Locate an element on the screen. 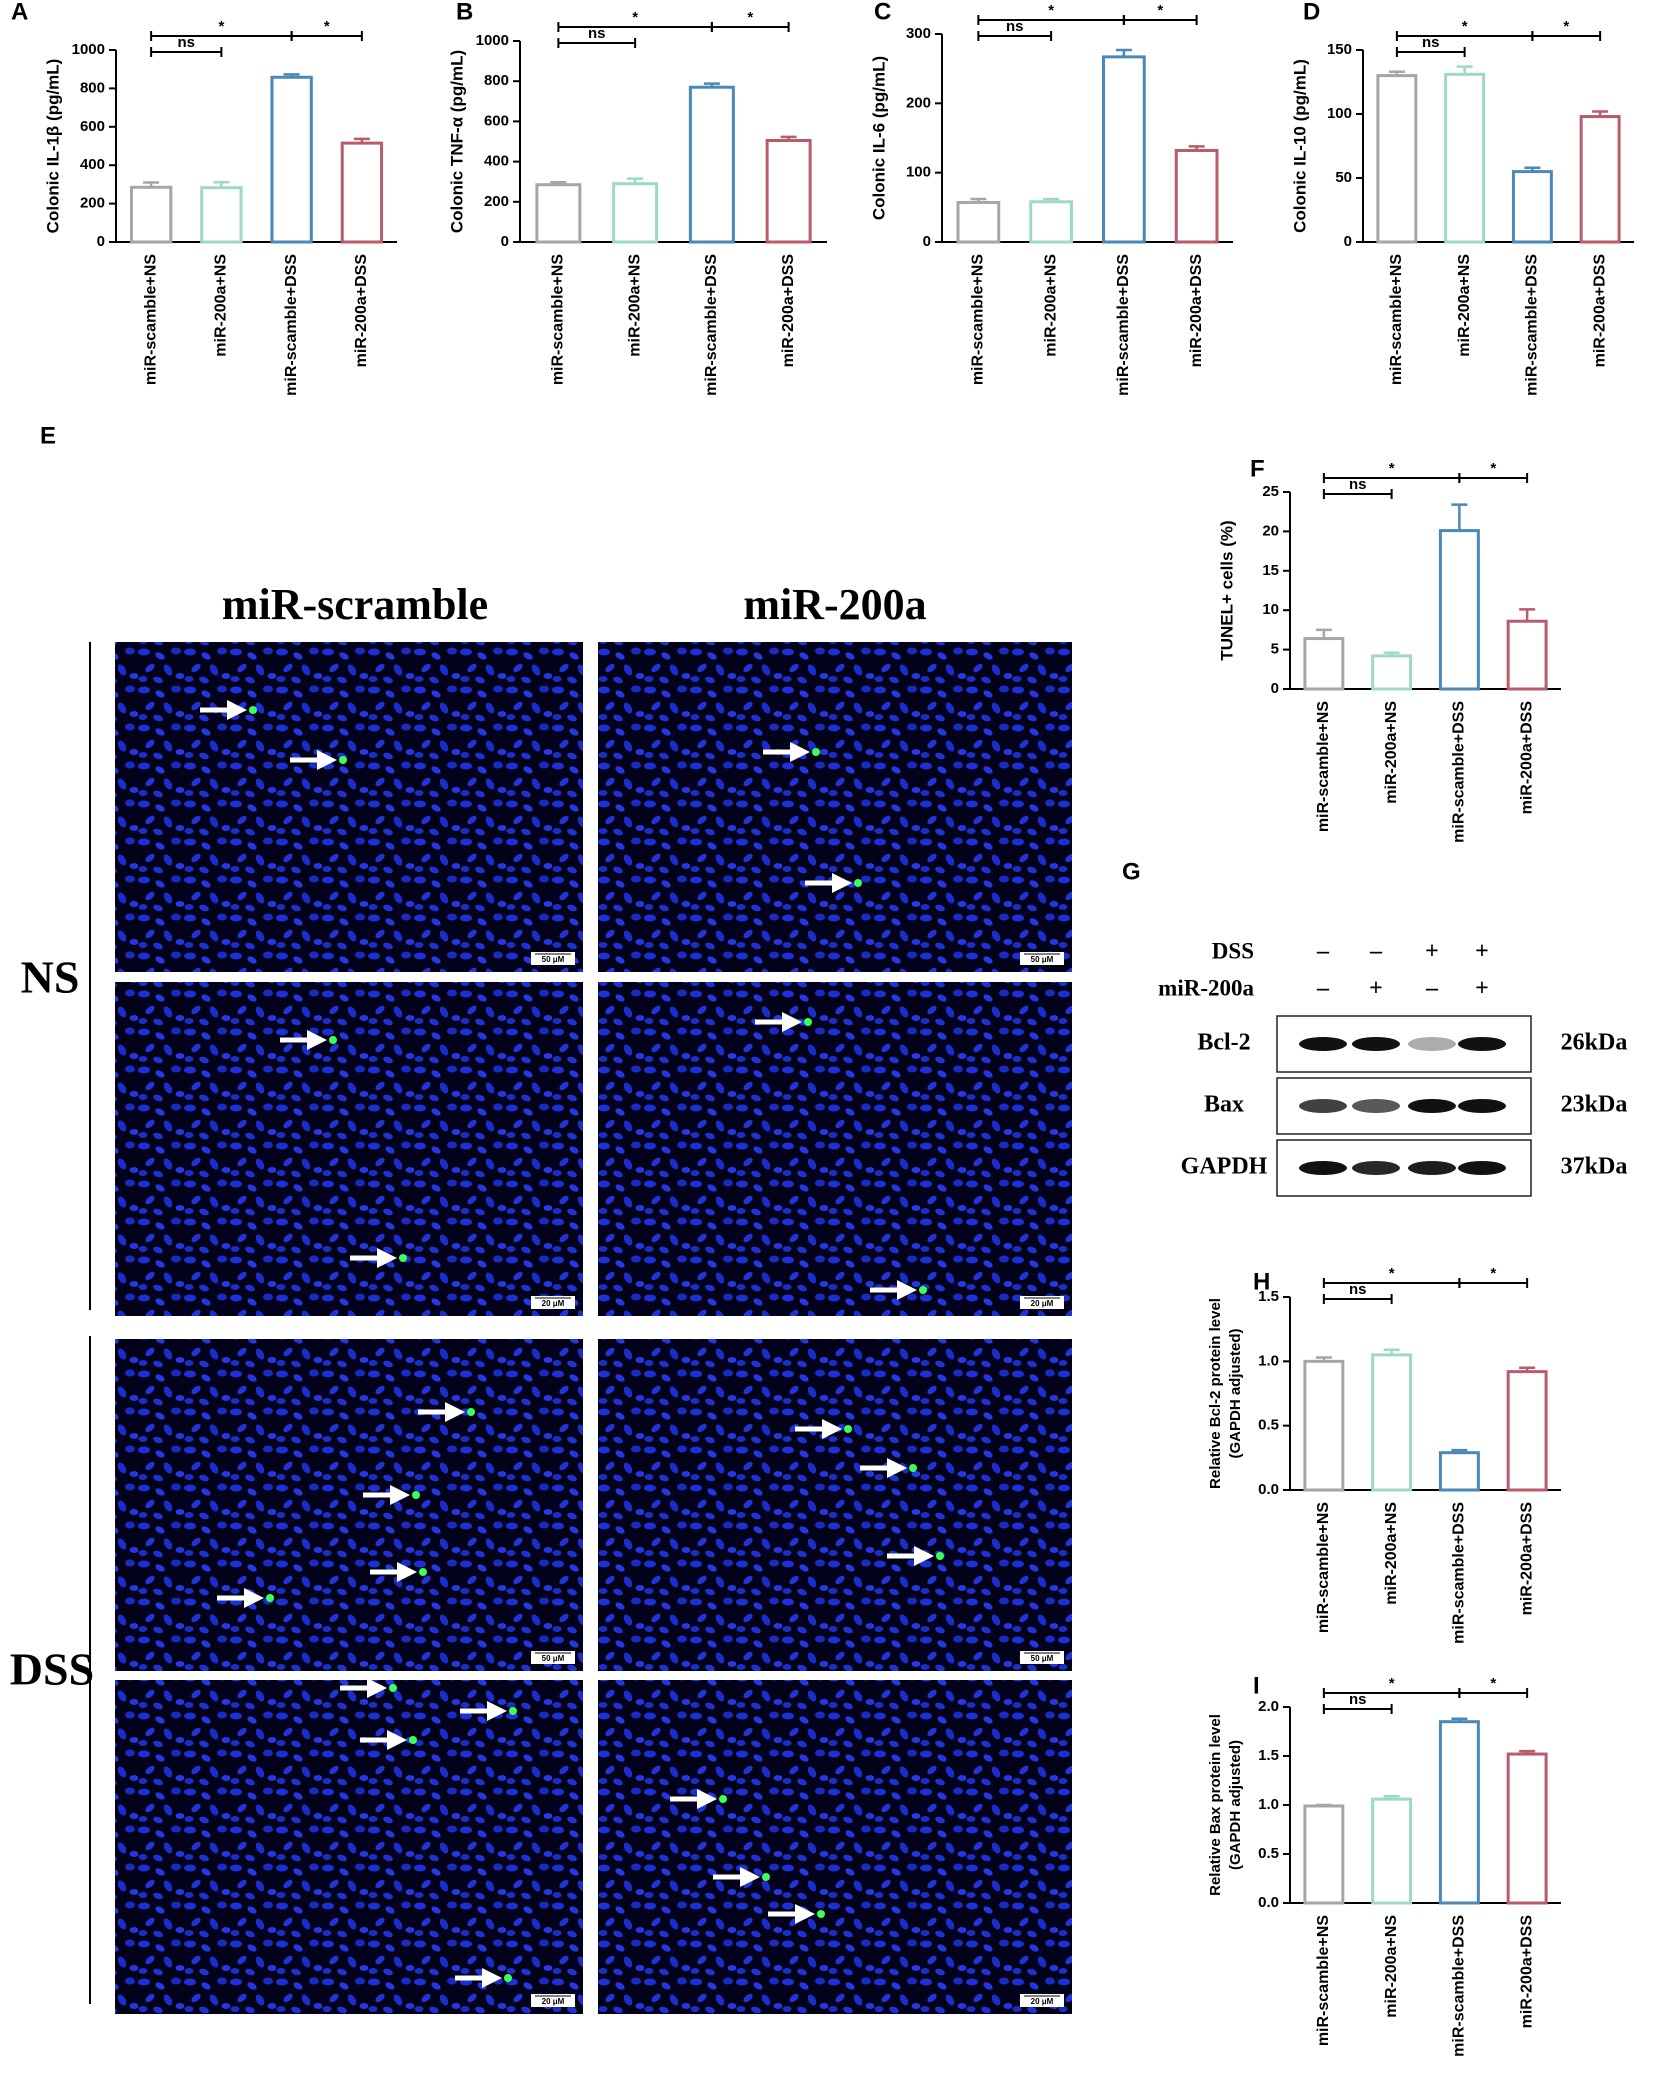  panel-label: B is located at coordinates (464, 12).